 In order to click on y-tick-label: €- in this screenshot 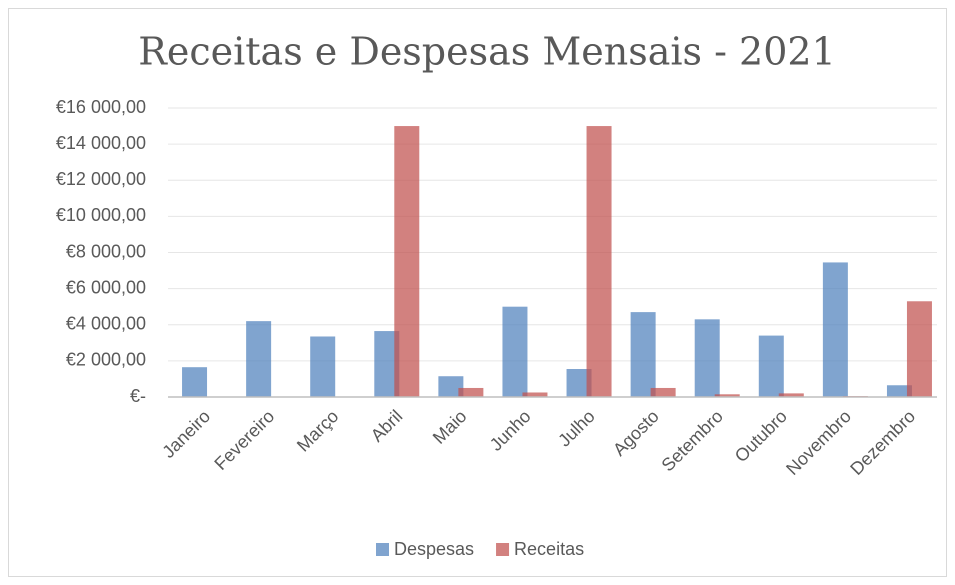, I will do `click(138, 396)`.